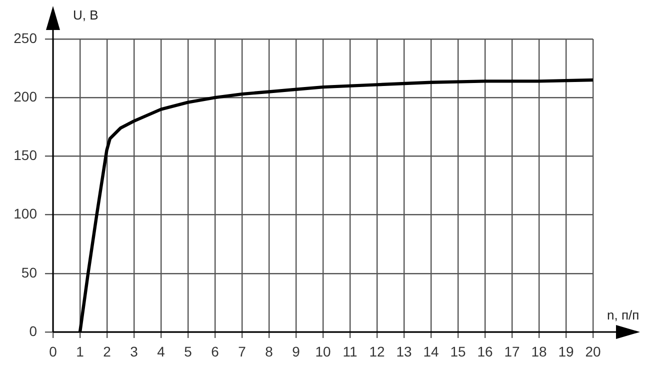 Image resolution: width=656 pixels, height=372 pixels. Describe the element at coordinates (431, 351) in the screenshot. I see `x-tick-label: 14` at that location.